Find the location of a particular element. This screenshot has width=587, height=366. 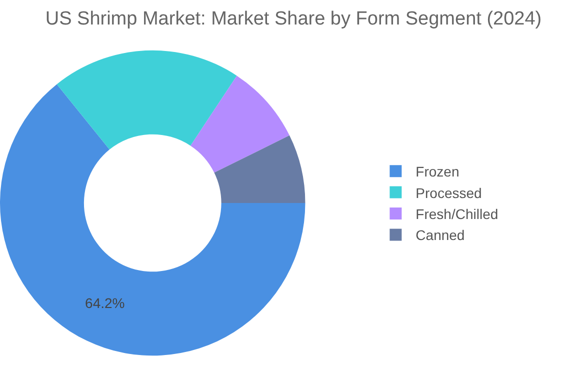

legend-label: Canned is located at coordinates (440, 235).